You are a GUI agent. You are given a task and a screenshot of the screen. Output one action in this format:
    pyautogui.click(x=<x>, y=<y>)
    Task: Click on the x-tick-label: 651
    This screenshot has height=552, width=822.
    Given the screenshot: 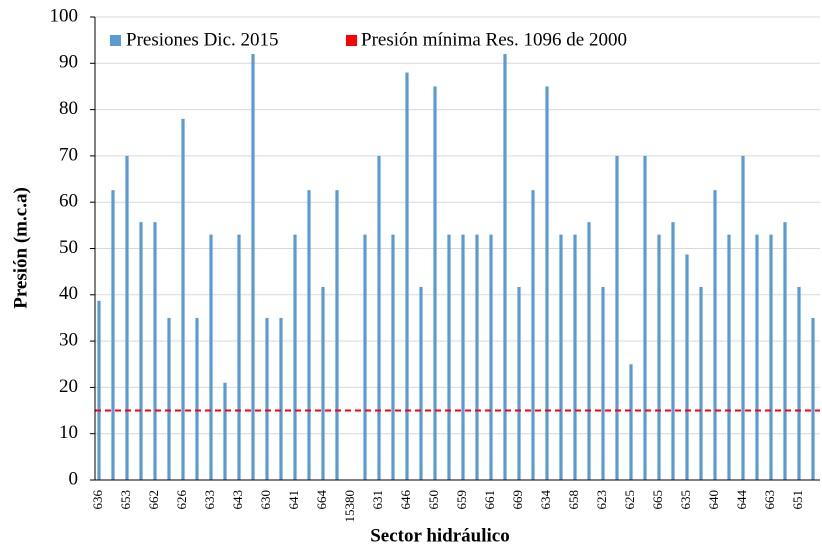 What is the action you would take?
    pyautogui.click(x=797, y=500)
    